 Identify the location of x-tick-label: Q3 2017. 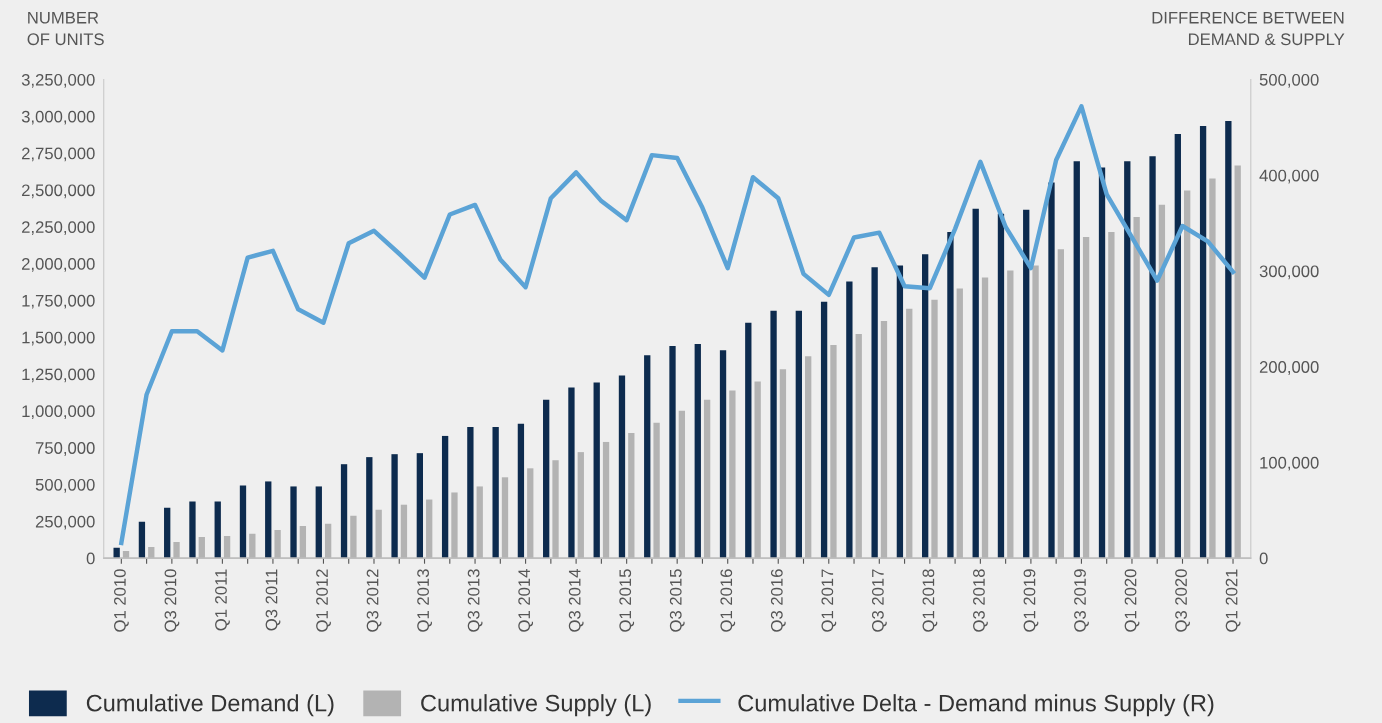
(879, 600).